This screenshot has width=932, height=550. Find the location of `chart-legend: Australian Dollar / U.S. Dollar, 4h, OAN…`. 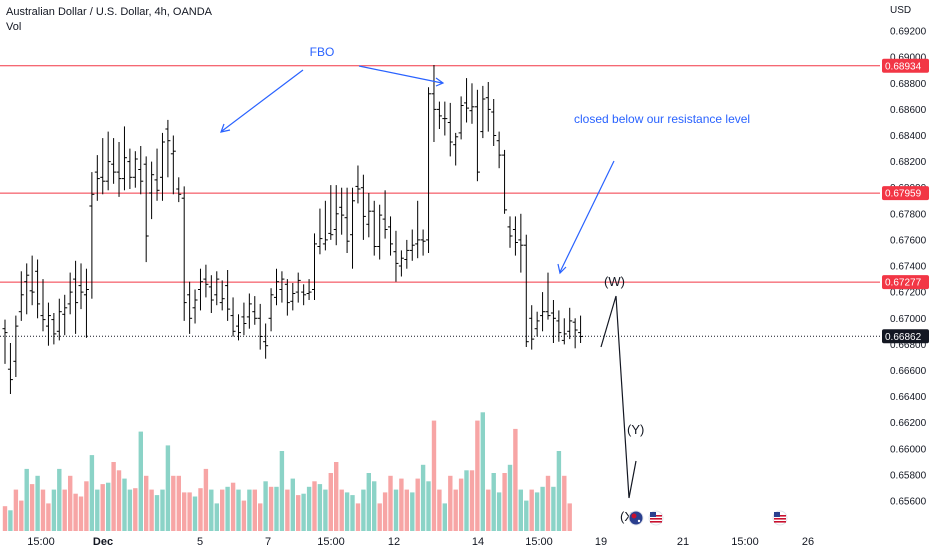

chart-legend: Australian Dollar / U.S. Dollar, 4h, OAN… is located at coordinates (109, 20).